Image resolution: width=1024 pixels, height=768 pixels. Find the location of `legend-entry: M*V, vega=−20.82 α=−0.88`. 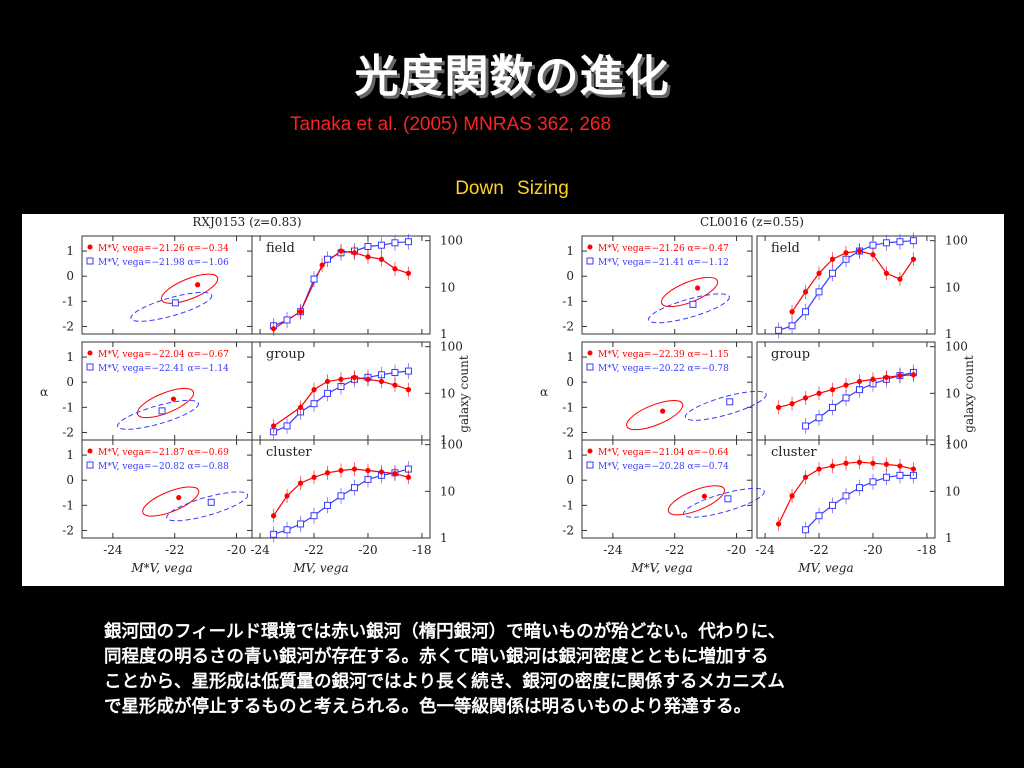

legend-entry: M*V, vega=−20.82 α=−0.88 is located at coordinates (163, 467).